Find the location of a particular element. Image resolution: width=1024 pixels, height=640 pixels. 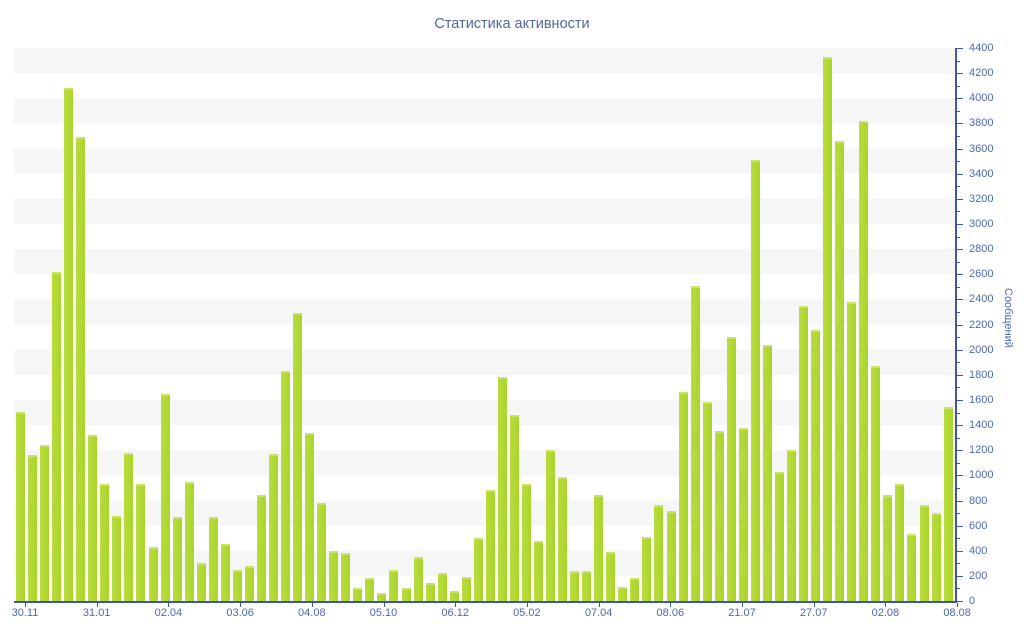

x-tick-label: 06.12 is located at coordinates (455, 613).